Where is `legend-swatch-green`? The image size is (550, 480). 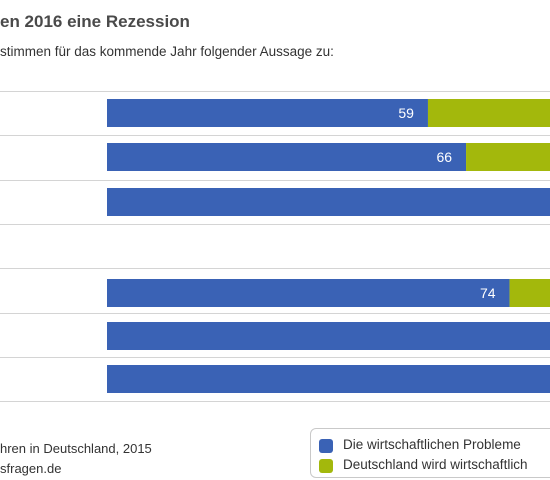 legend-swatch-green is located at coordinates (326, 466).